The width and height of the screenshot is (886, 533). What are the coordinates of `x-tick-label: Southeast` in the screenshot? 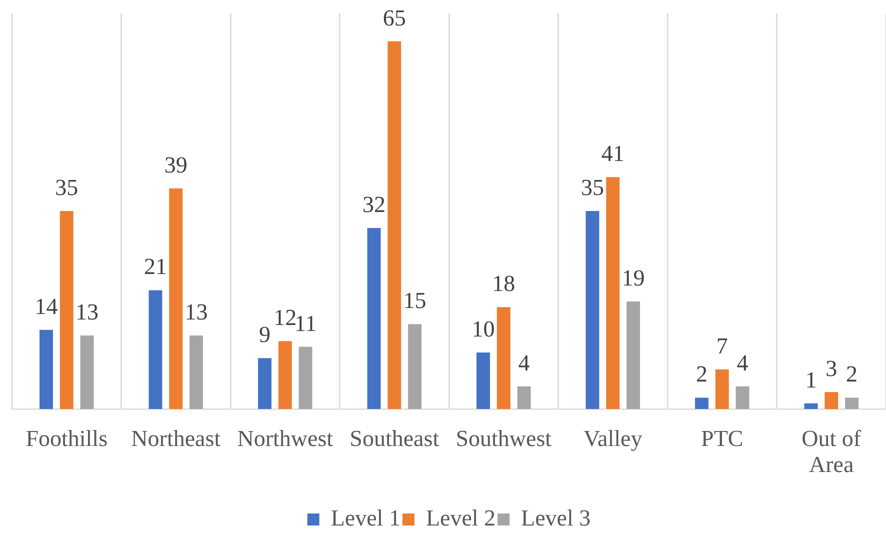 It's located at (395, 439).